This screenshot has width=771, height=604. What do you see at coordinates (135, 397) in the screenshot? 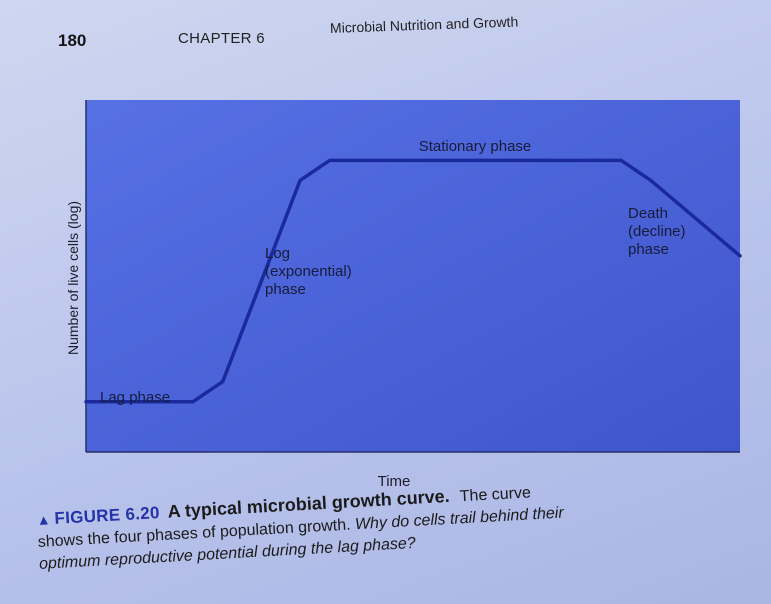
I see `phase-label-lag: Lag phase` at bounding box center [135, 397].